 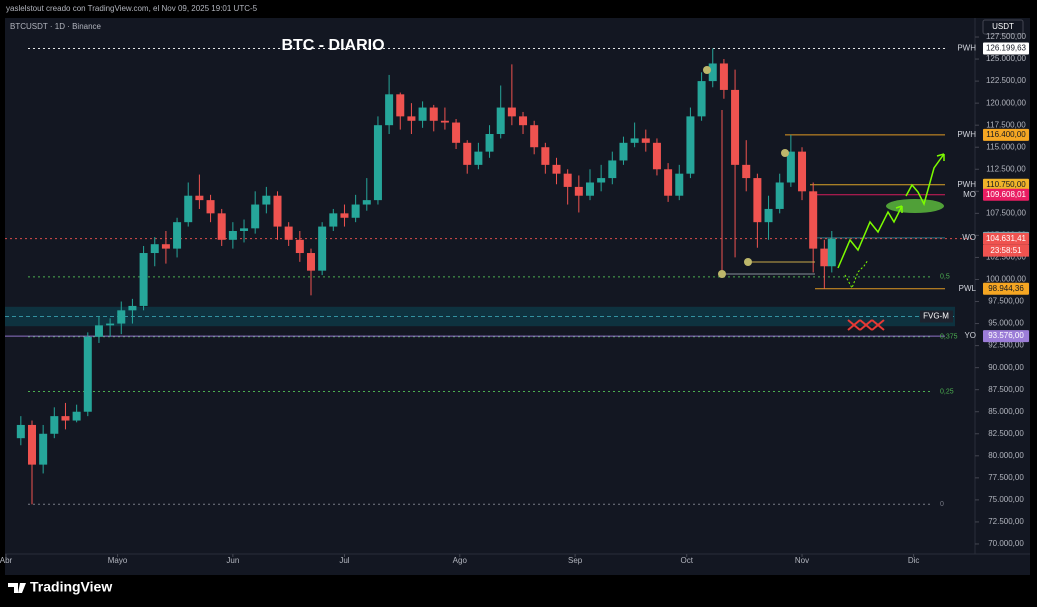 I want to click on y-tick-label: 127.500,00, so click(x=1006, y=36).